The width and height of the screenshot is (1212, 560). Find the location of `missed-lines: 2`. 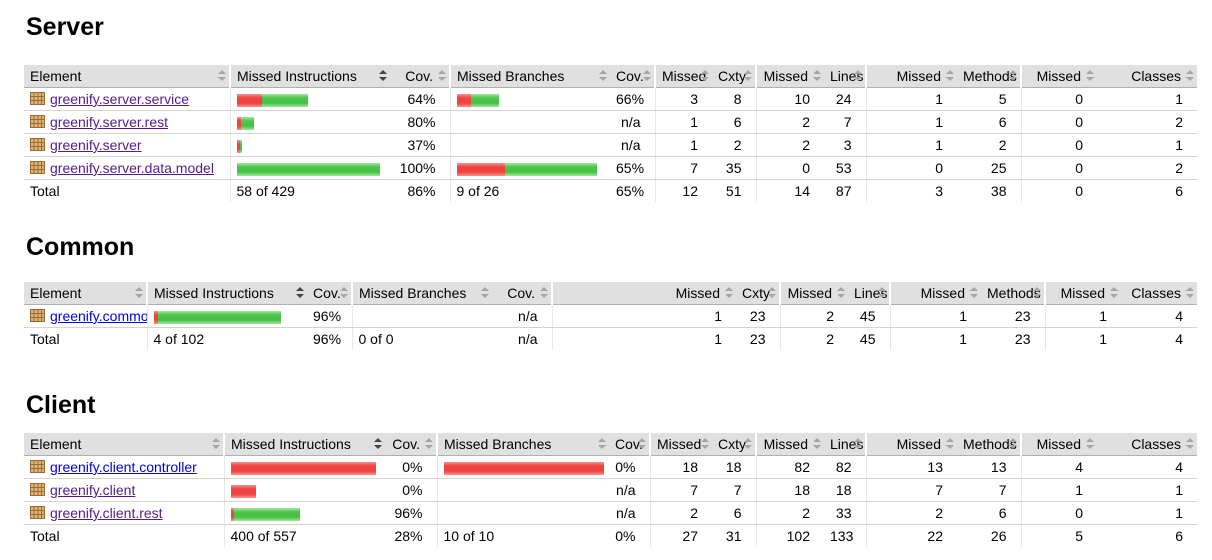

missed-lines: 2 is located at coordinates (789, 145).